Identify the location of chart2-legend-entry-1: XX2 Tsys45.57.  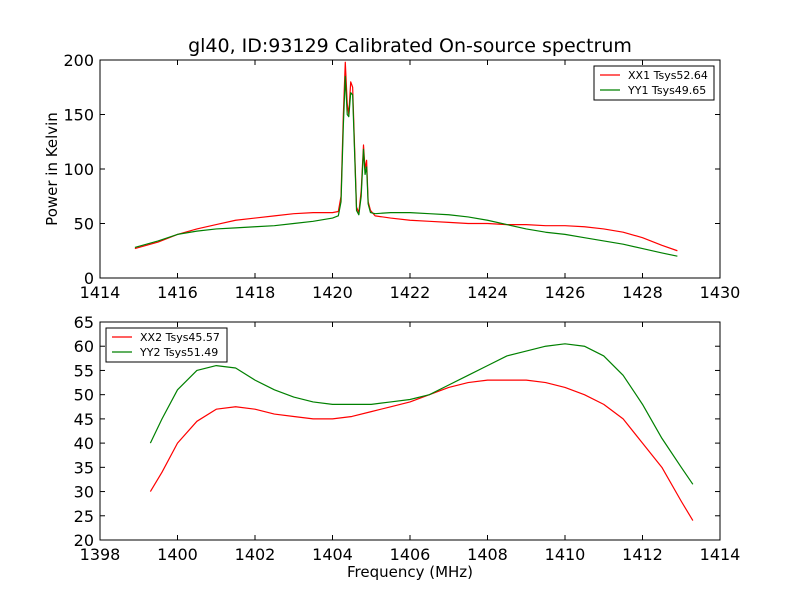
(180, 337).